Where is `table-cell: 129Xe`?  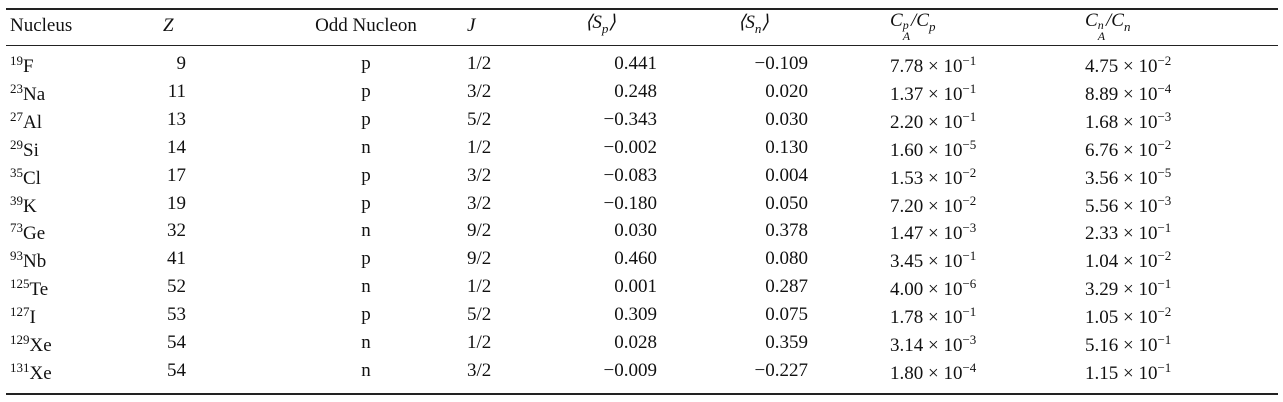
table-cell: 129Xe is located at coordinates (31, 343).